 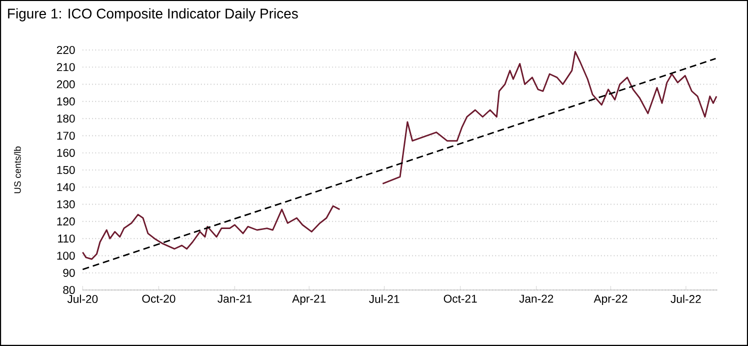 What do you see at coordinates (66, 152) in the screenshot?
I see `y-tick-label: 160` at bounding box center [66, 152].